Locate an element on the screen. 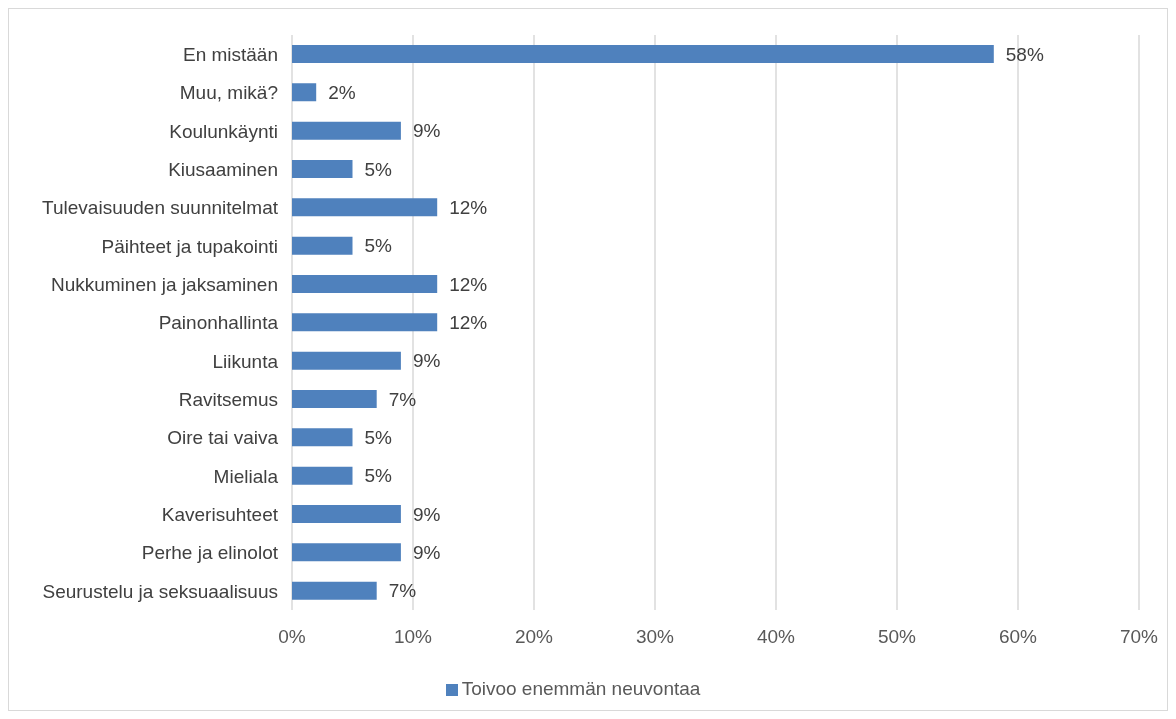 The height and width of the screenshot is (719, 1176). x-tick-label: 0% is located at coordinates (292, 637).